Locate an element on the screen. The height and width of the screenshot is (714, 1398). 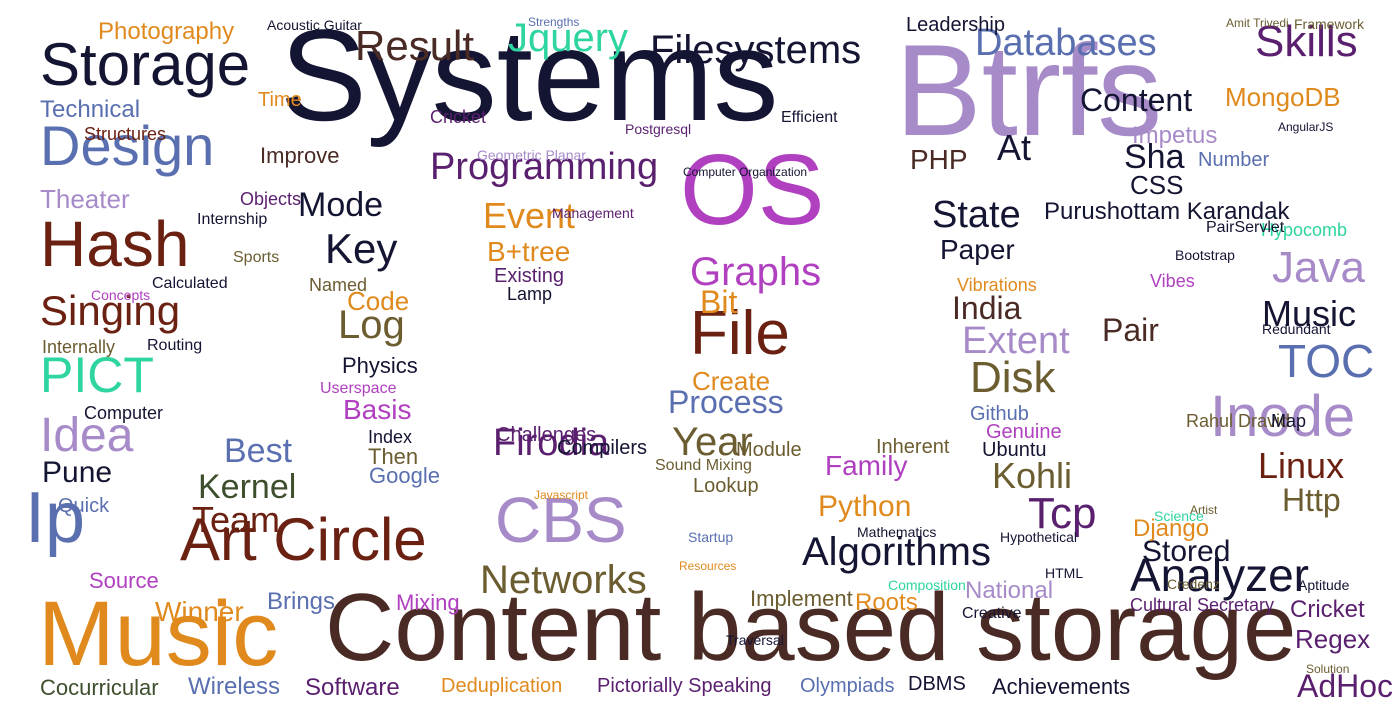
word-vibes: Vibes is located at coordinates (1172, 281).